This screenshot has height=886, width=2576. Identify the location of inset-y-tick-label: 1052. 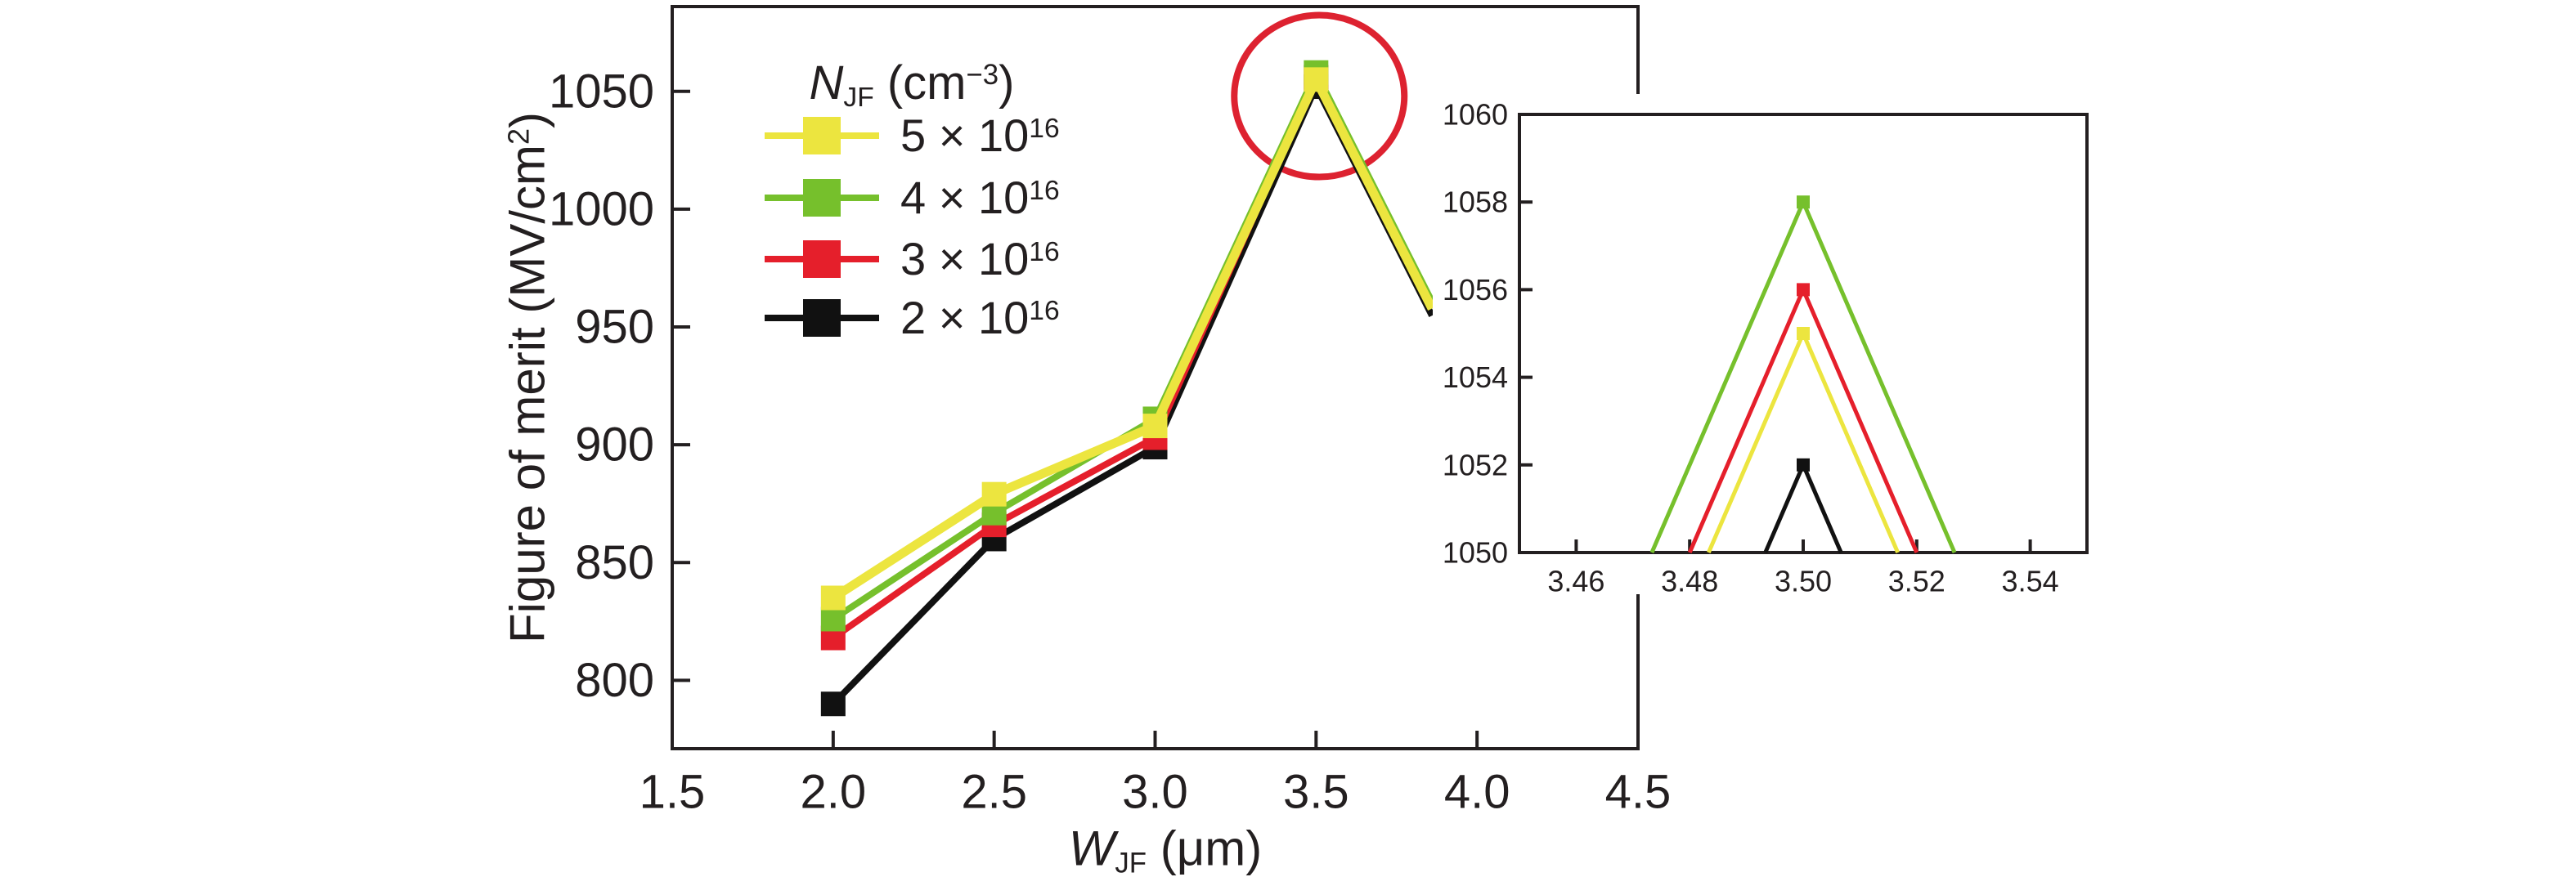
(1475, 464).